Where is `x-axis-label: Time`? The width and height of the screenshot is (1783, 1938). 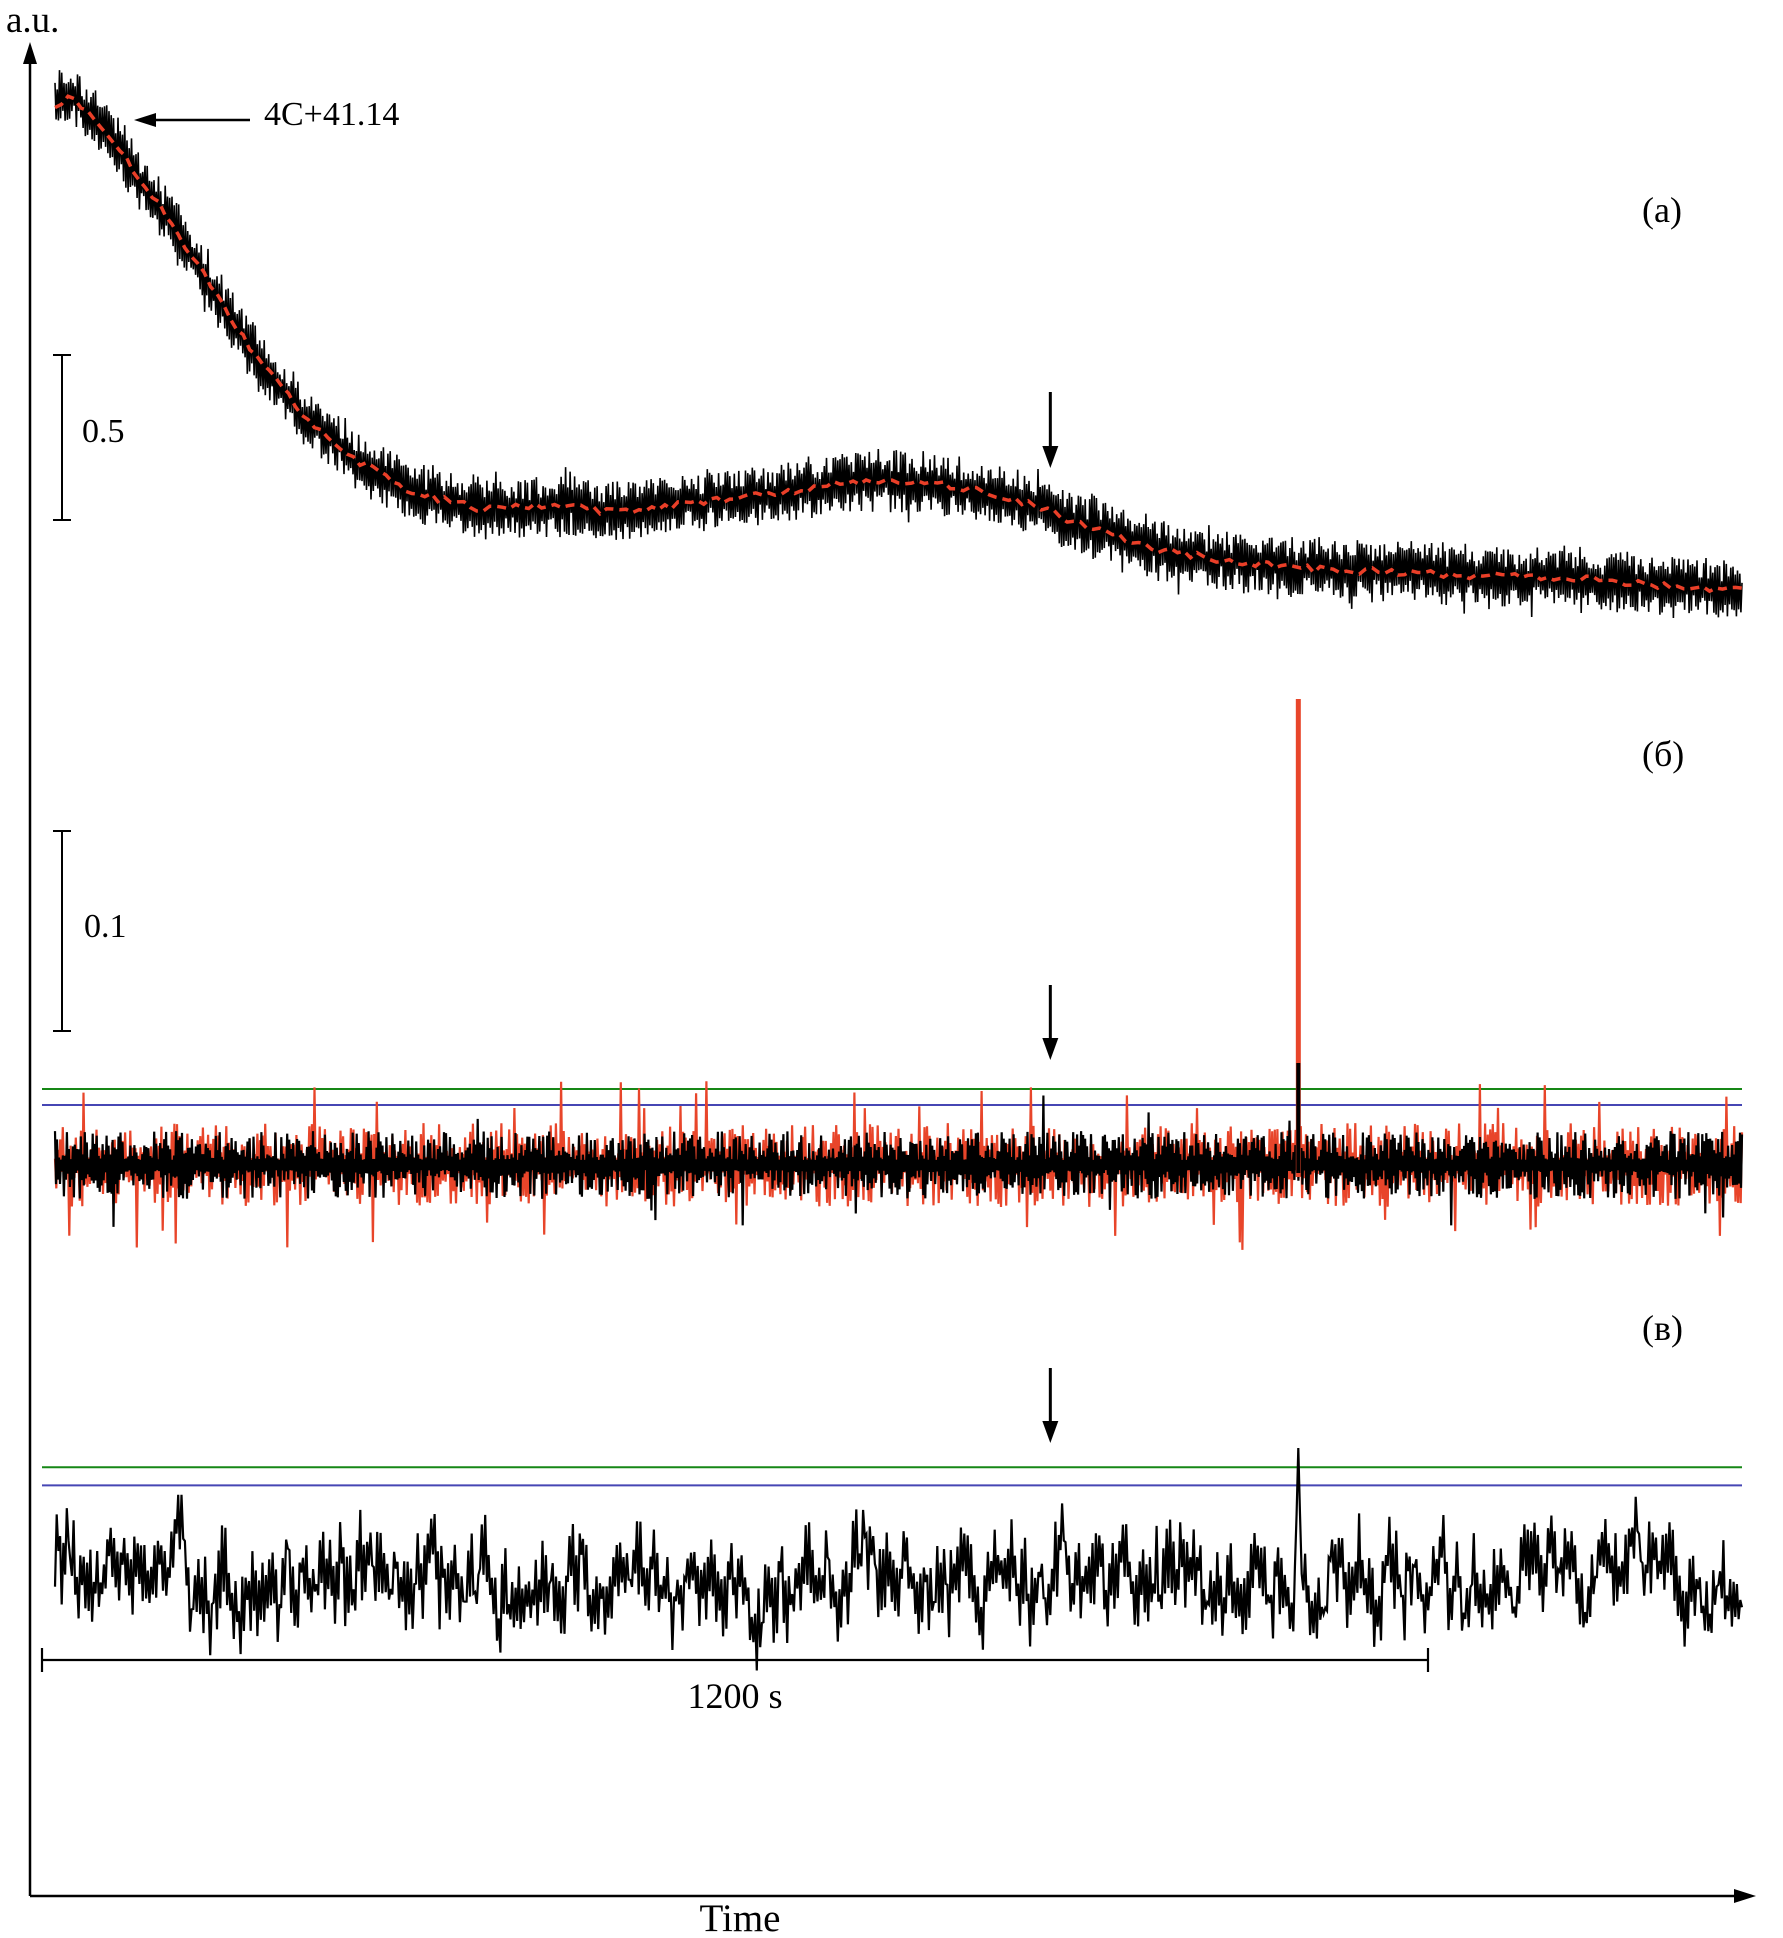
x-axis-label: Time is located at coordinates (740, 1917).